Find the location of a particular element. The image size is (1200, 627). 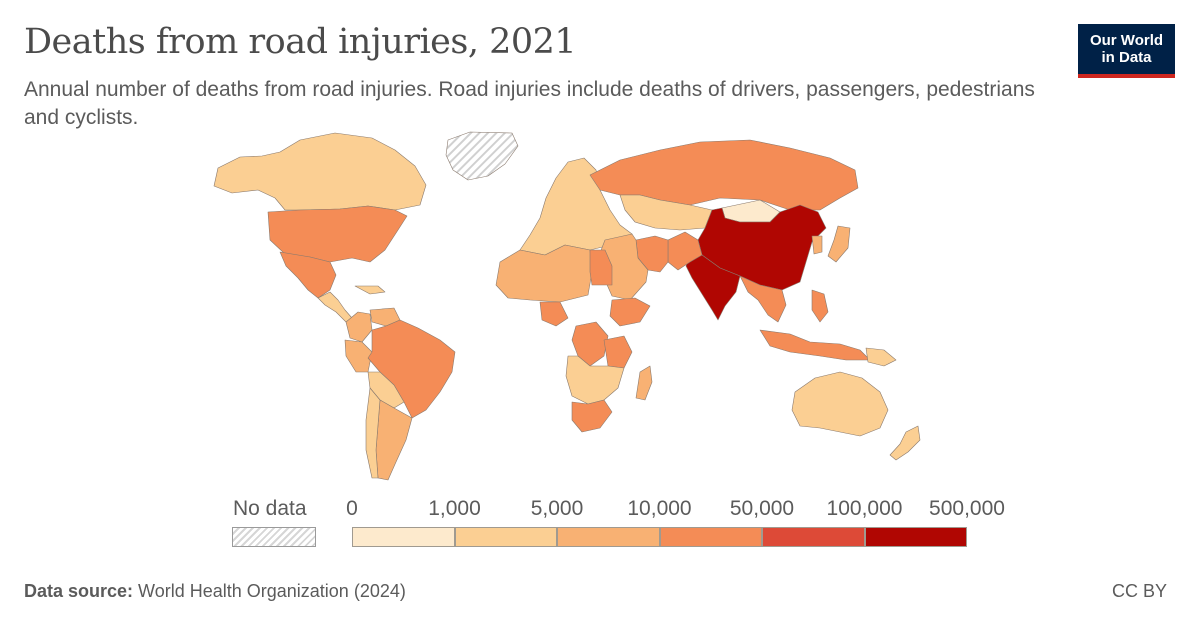

map-region-korea: Korea is located at coordinates (817, 245).